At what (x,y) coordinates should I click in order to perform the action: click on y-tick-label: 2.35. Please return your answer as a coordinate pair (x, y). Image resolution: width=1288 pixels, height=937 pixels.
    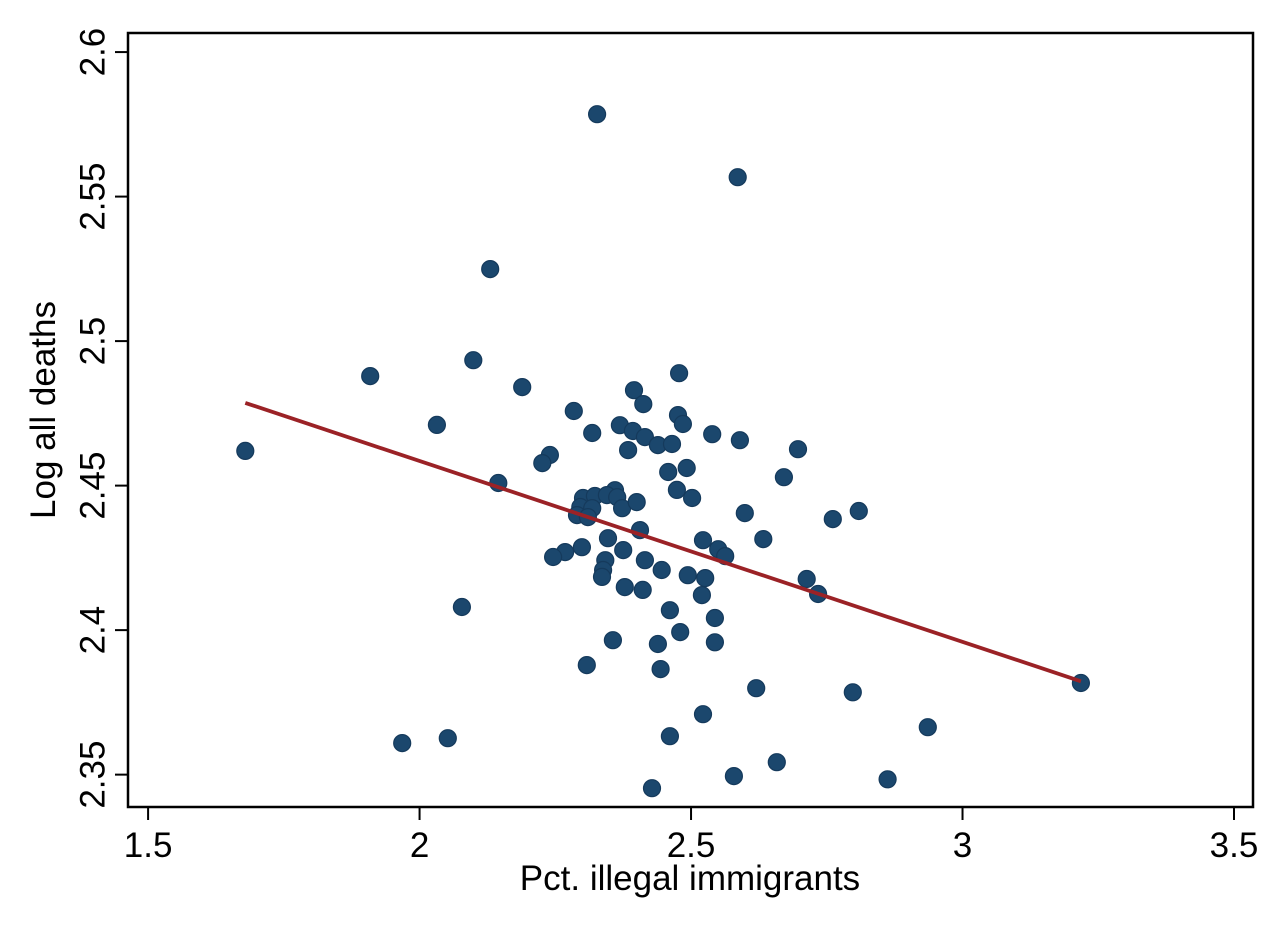
    Looking at the image, I should click on (93, 775).